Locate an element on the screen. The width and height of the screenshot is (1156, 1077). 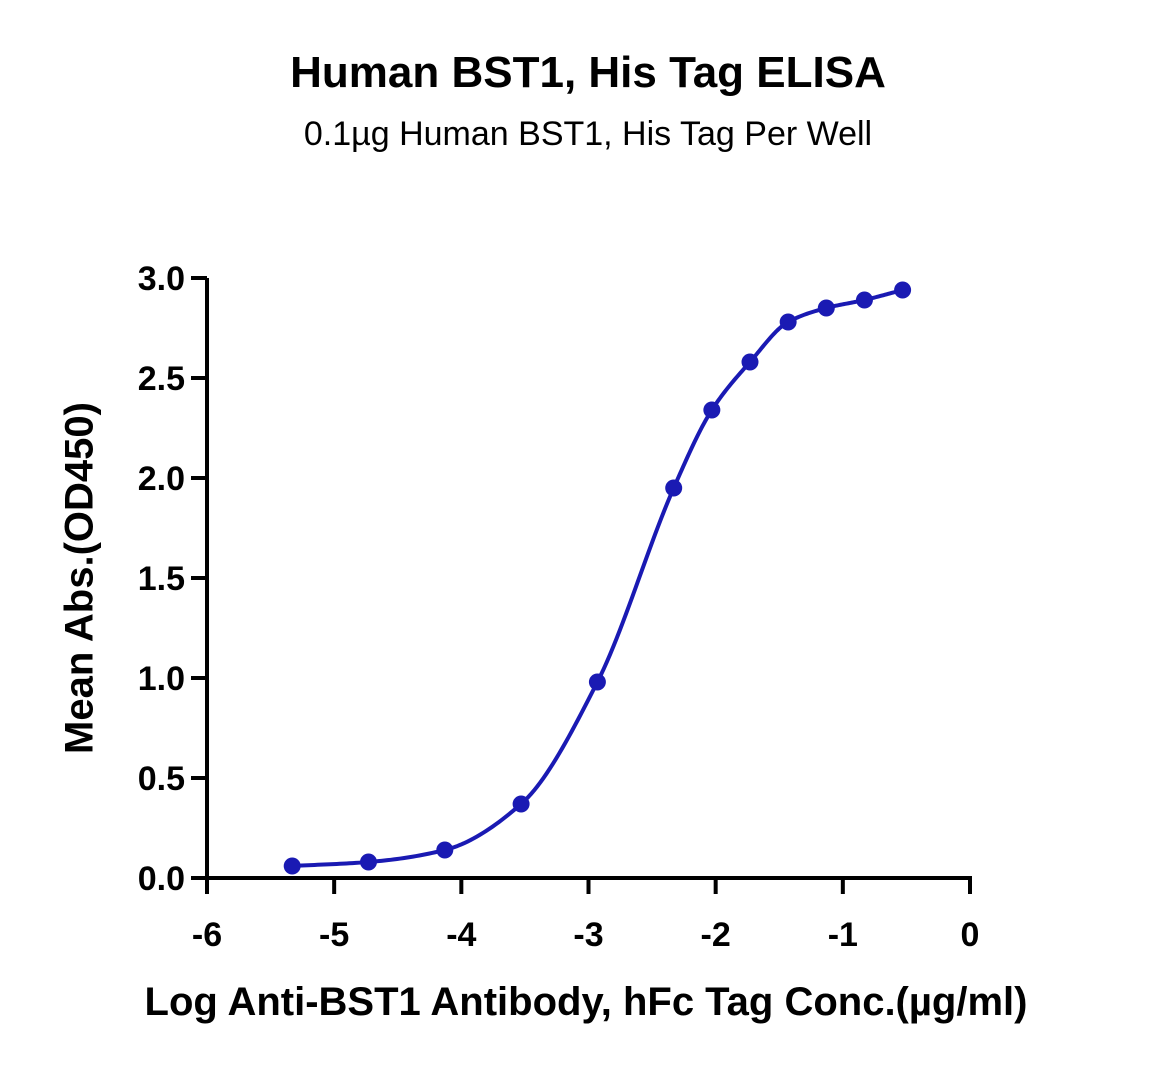
y-tick-label: 2.5 is located at coordinates (161, 379).